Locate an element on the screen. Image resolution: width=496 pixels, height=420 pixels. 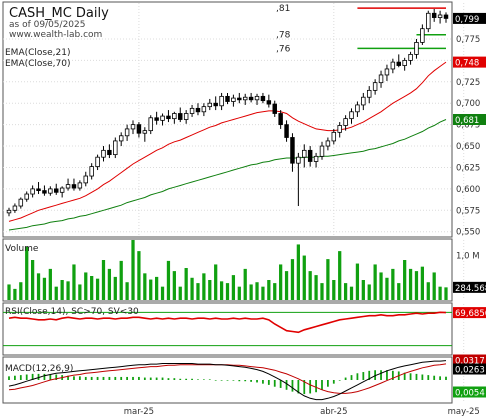
x-tick-label: abr-25 is located at coordinates (333, 412).